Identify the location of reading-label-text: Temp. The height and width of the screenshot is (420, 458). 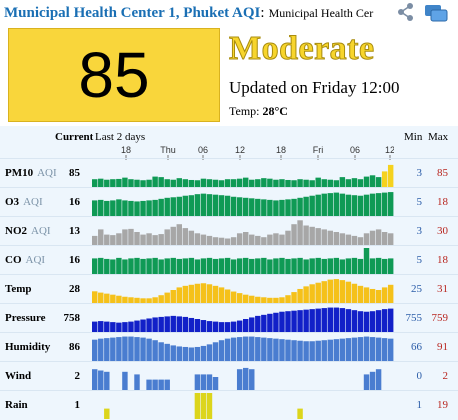
(18, 289).